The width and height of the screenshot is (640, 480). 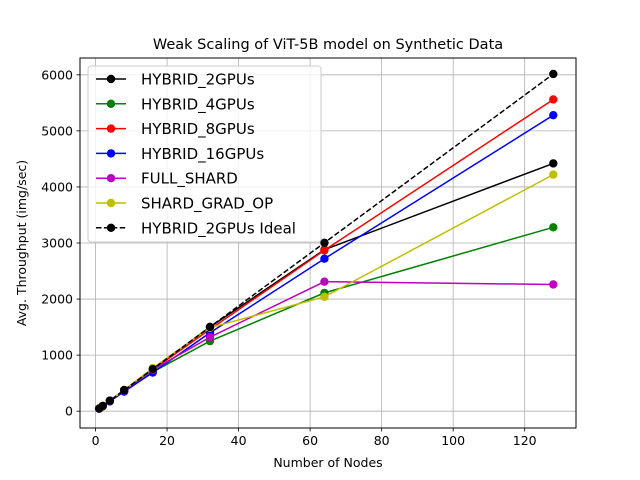 What do you see at coordinates (207, 204) in the screenshot?
I see `legend-label: SHARD_GRAD_OP` at bounding box center [207, 204].